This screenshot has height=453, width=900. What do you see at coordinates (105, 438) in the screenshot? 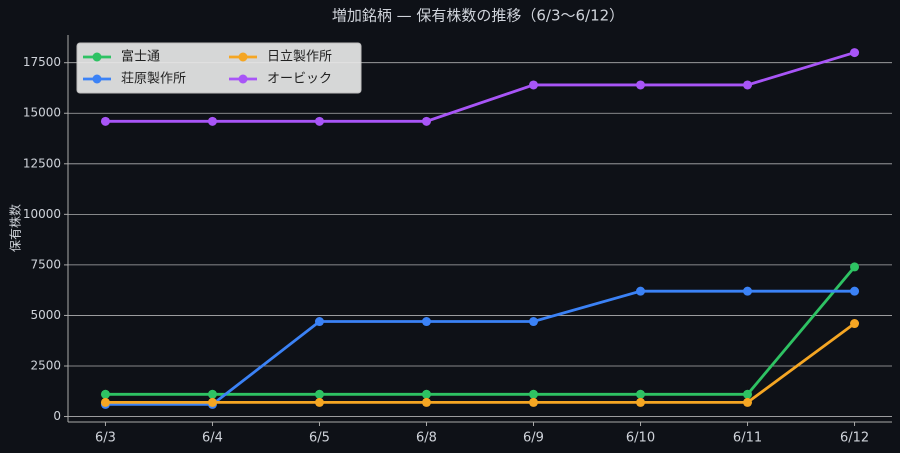
I see `x-tick-label: 6/3` at bounding box center [105, 438].